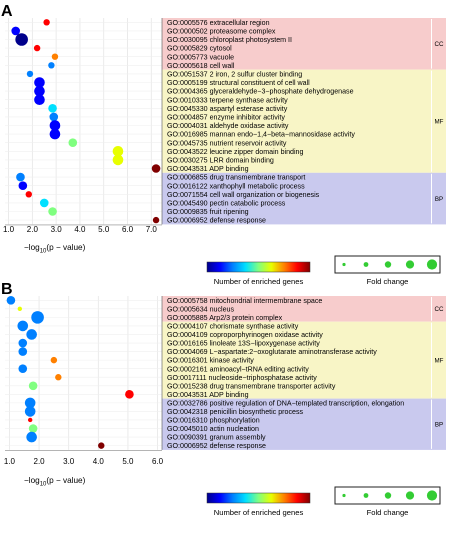 This screenshot has width=453, height=550. Describe the element at coordinates (236, 178) in the screenshot. I see `category-label: GO:0006855 drug transmembrane transport` at that location.